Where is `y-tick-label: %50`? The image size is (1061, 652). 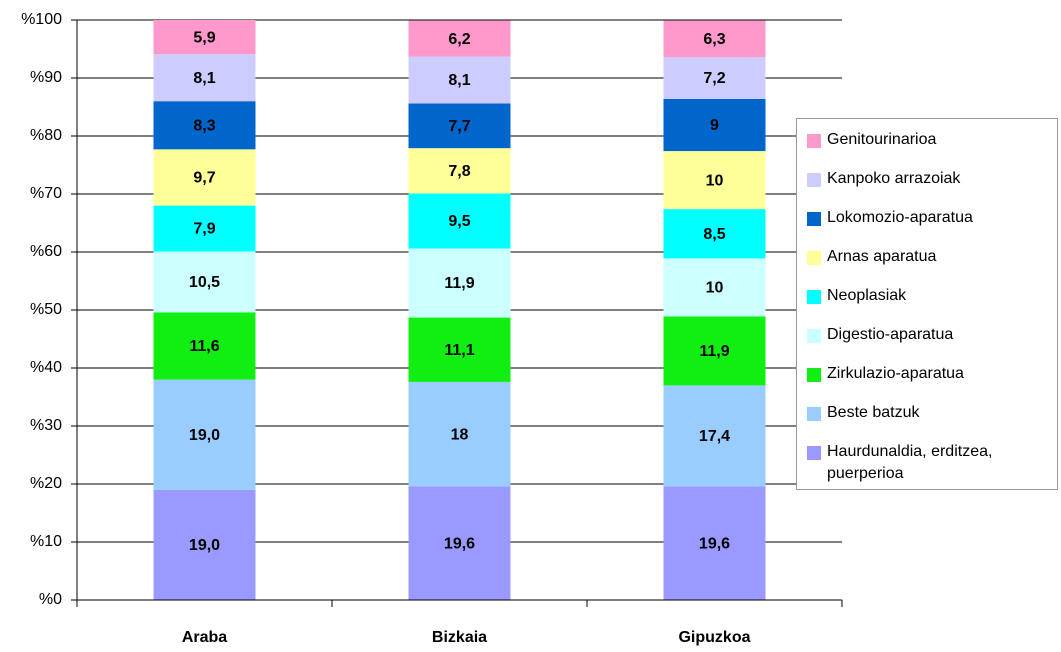
y-tick-label: %50 is located at coordinates (46, 309).